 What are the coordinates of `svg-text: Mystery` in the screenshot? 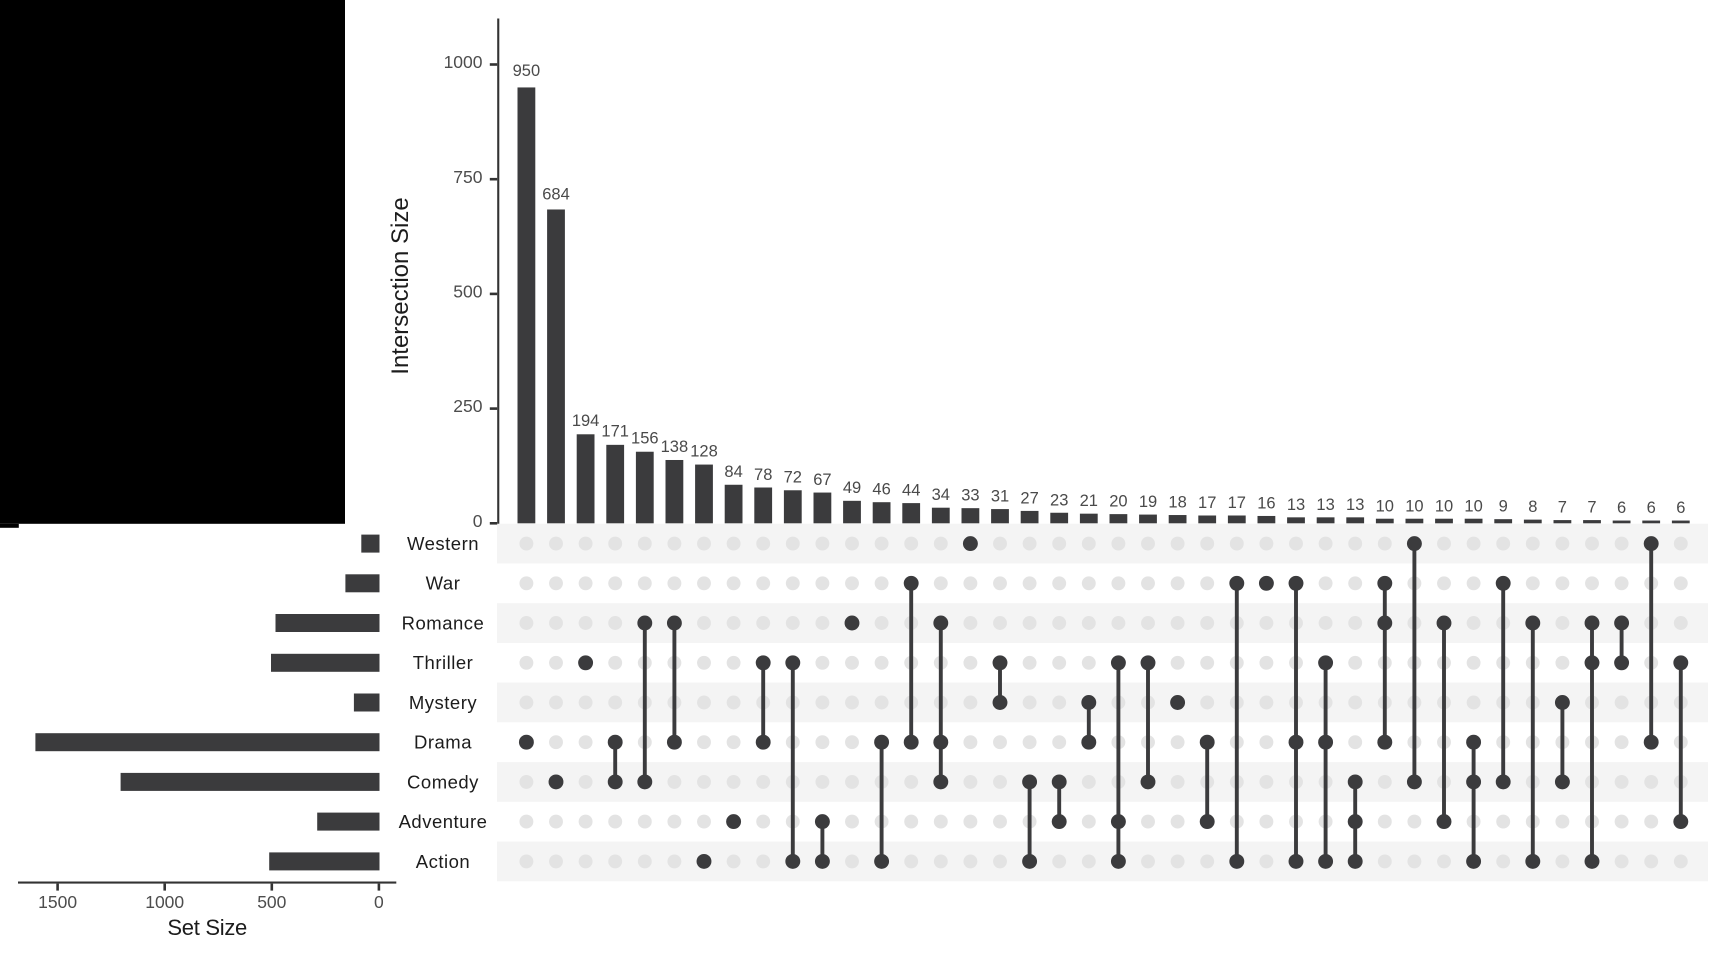 It's located at (443, 702).